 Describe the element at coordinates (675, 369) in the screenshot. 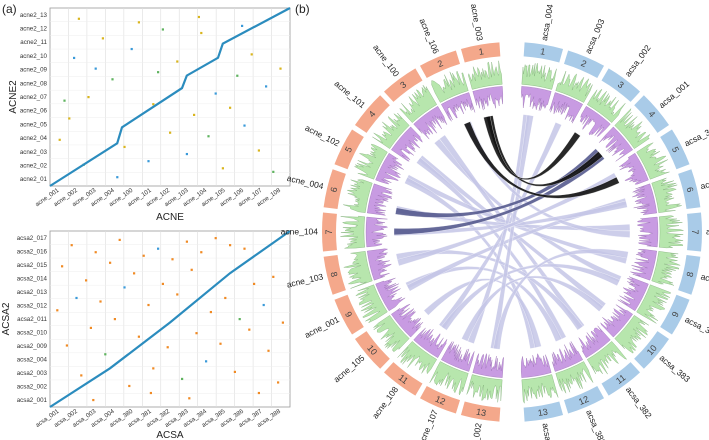

I see `acsa-chromosome-label: acsa_383` at that location.